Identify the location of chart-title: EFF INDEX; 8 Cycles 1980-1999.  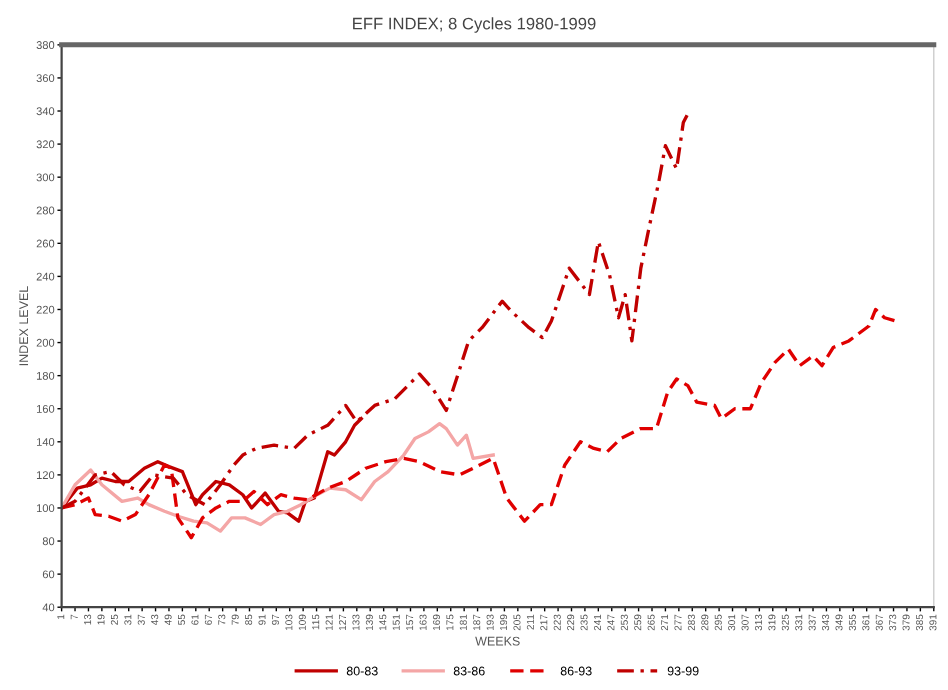
(474, 25).